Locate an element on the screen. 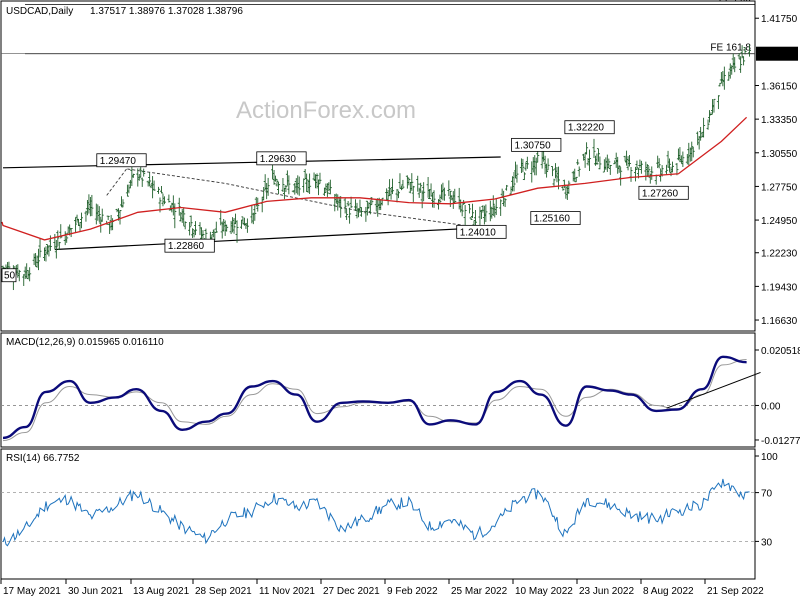 Image resolution: width=800 pixels, height=600 pixels. price-annotation: 1.27260 is located at coordinates (663, 192).